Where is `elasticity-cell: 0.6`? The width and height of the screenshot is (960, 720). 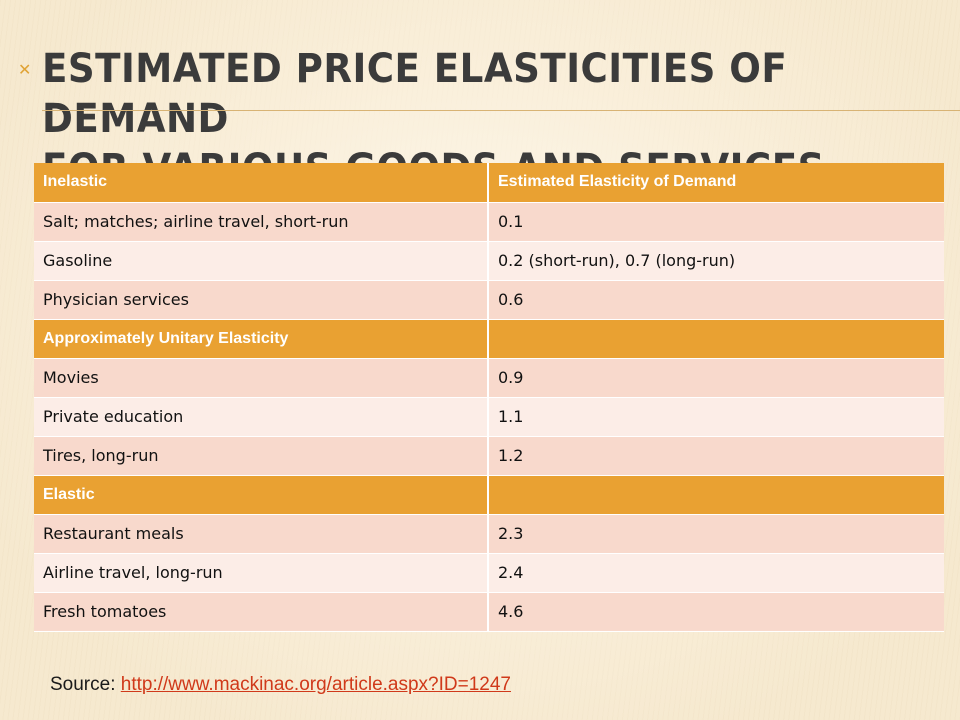 elasticity-cell: 0.6 is located at coordinates (716, 300).